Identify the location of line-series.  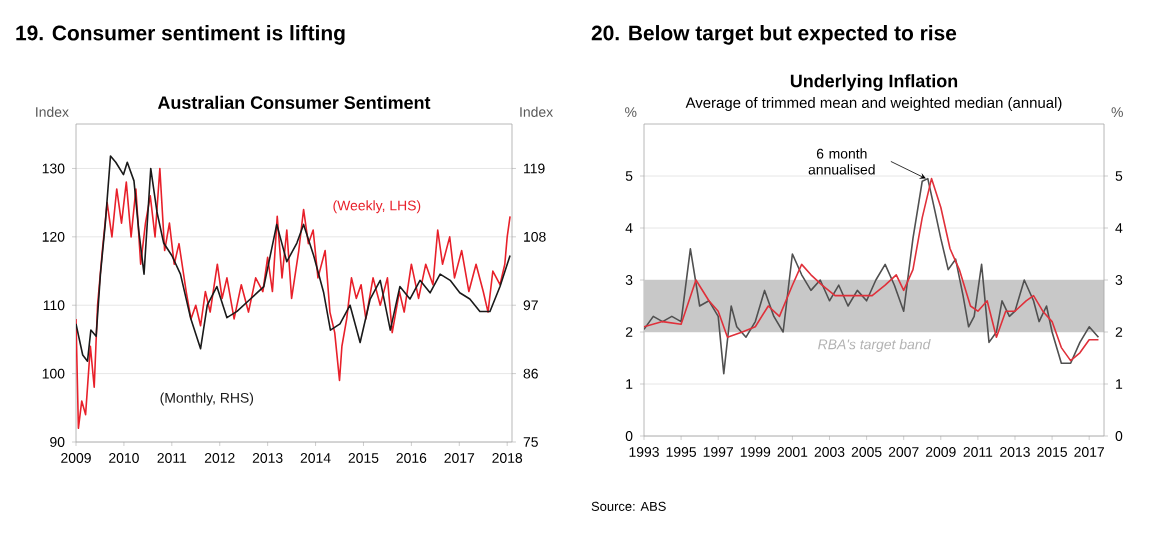
(293, 258).